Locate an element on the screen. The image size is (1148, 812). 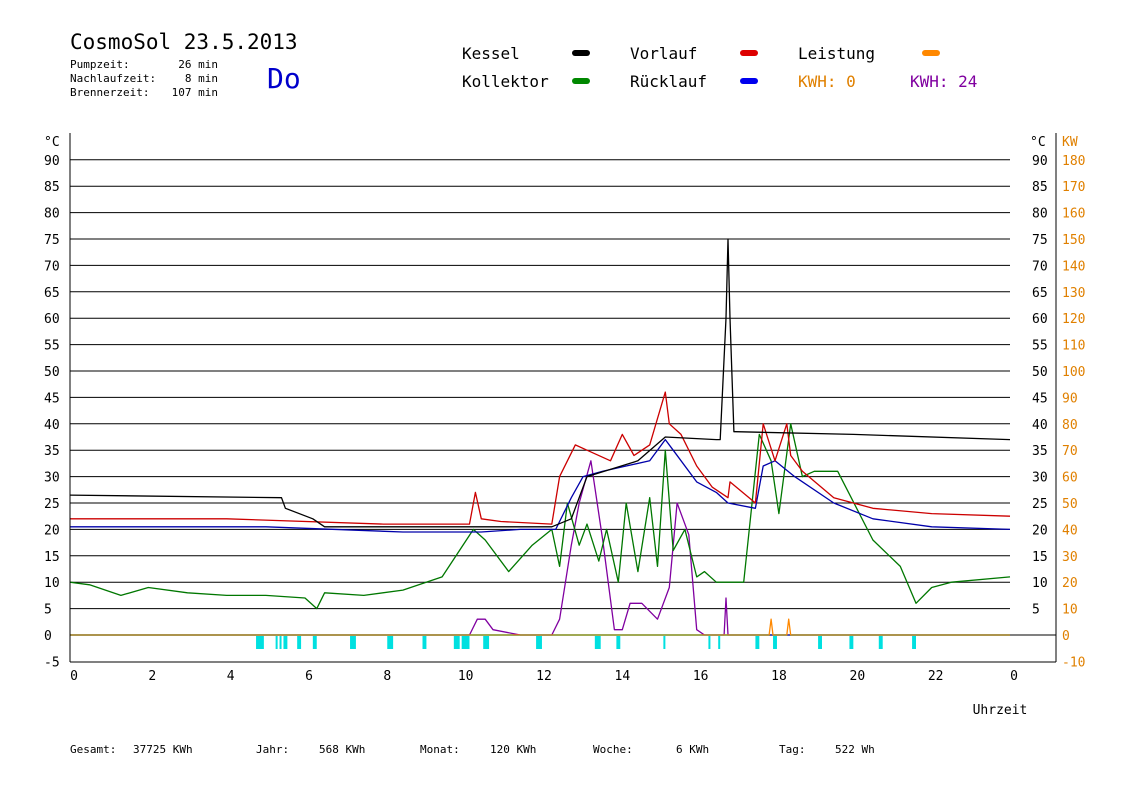
y-tick-right-c-15: 15 is located at coordinates (1040, 557).